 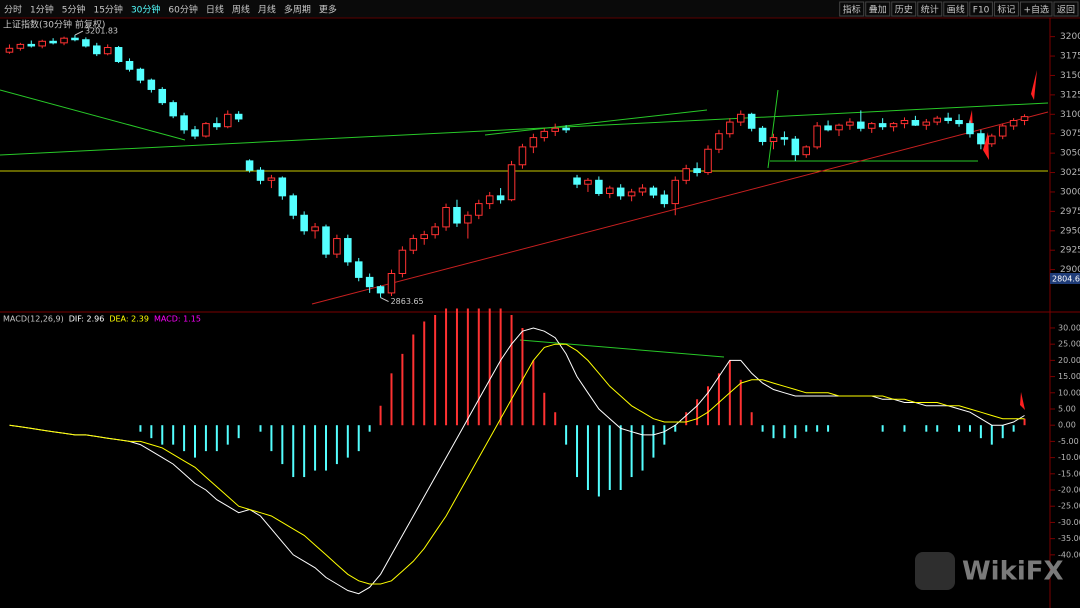 I want to click on macd-legend: DIF: 2.96, so click(x=87, y=319).